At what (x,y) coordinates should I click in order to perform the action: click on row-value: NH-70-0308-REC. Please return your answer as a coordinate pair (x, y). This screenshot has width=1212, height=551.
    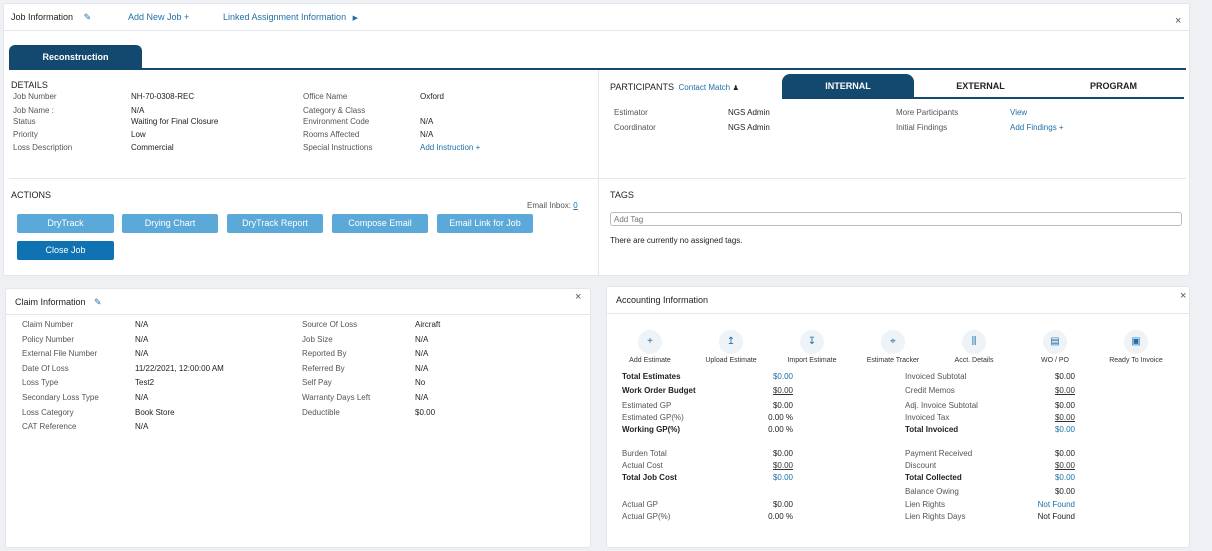
    Looking at the image, I should click on (163, 96).